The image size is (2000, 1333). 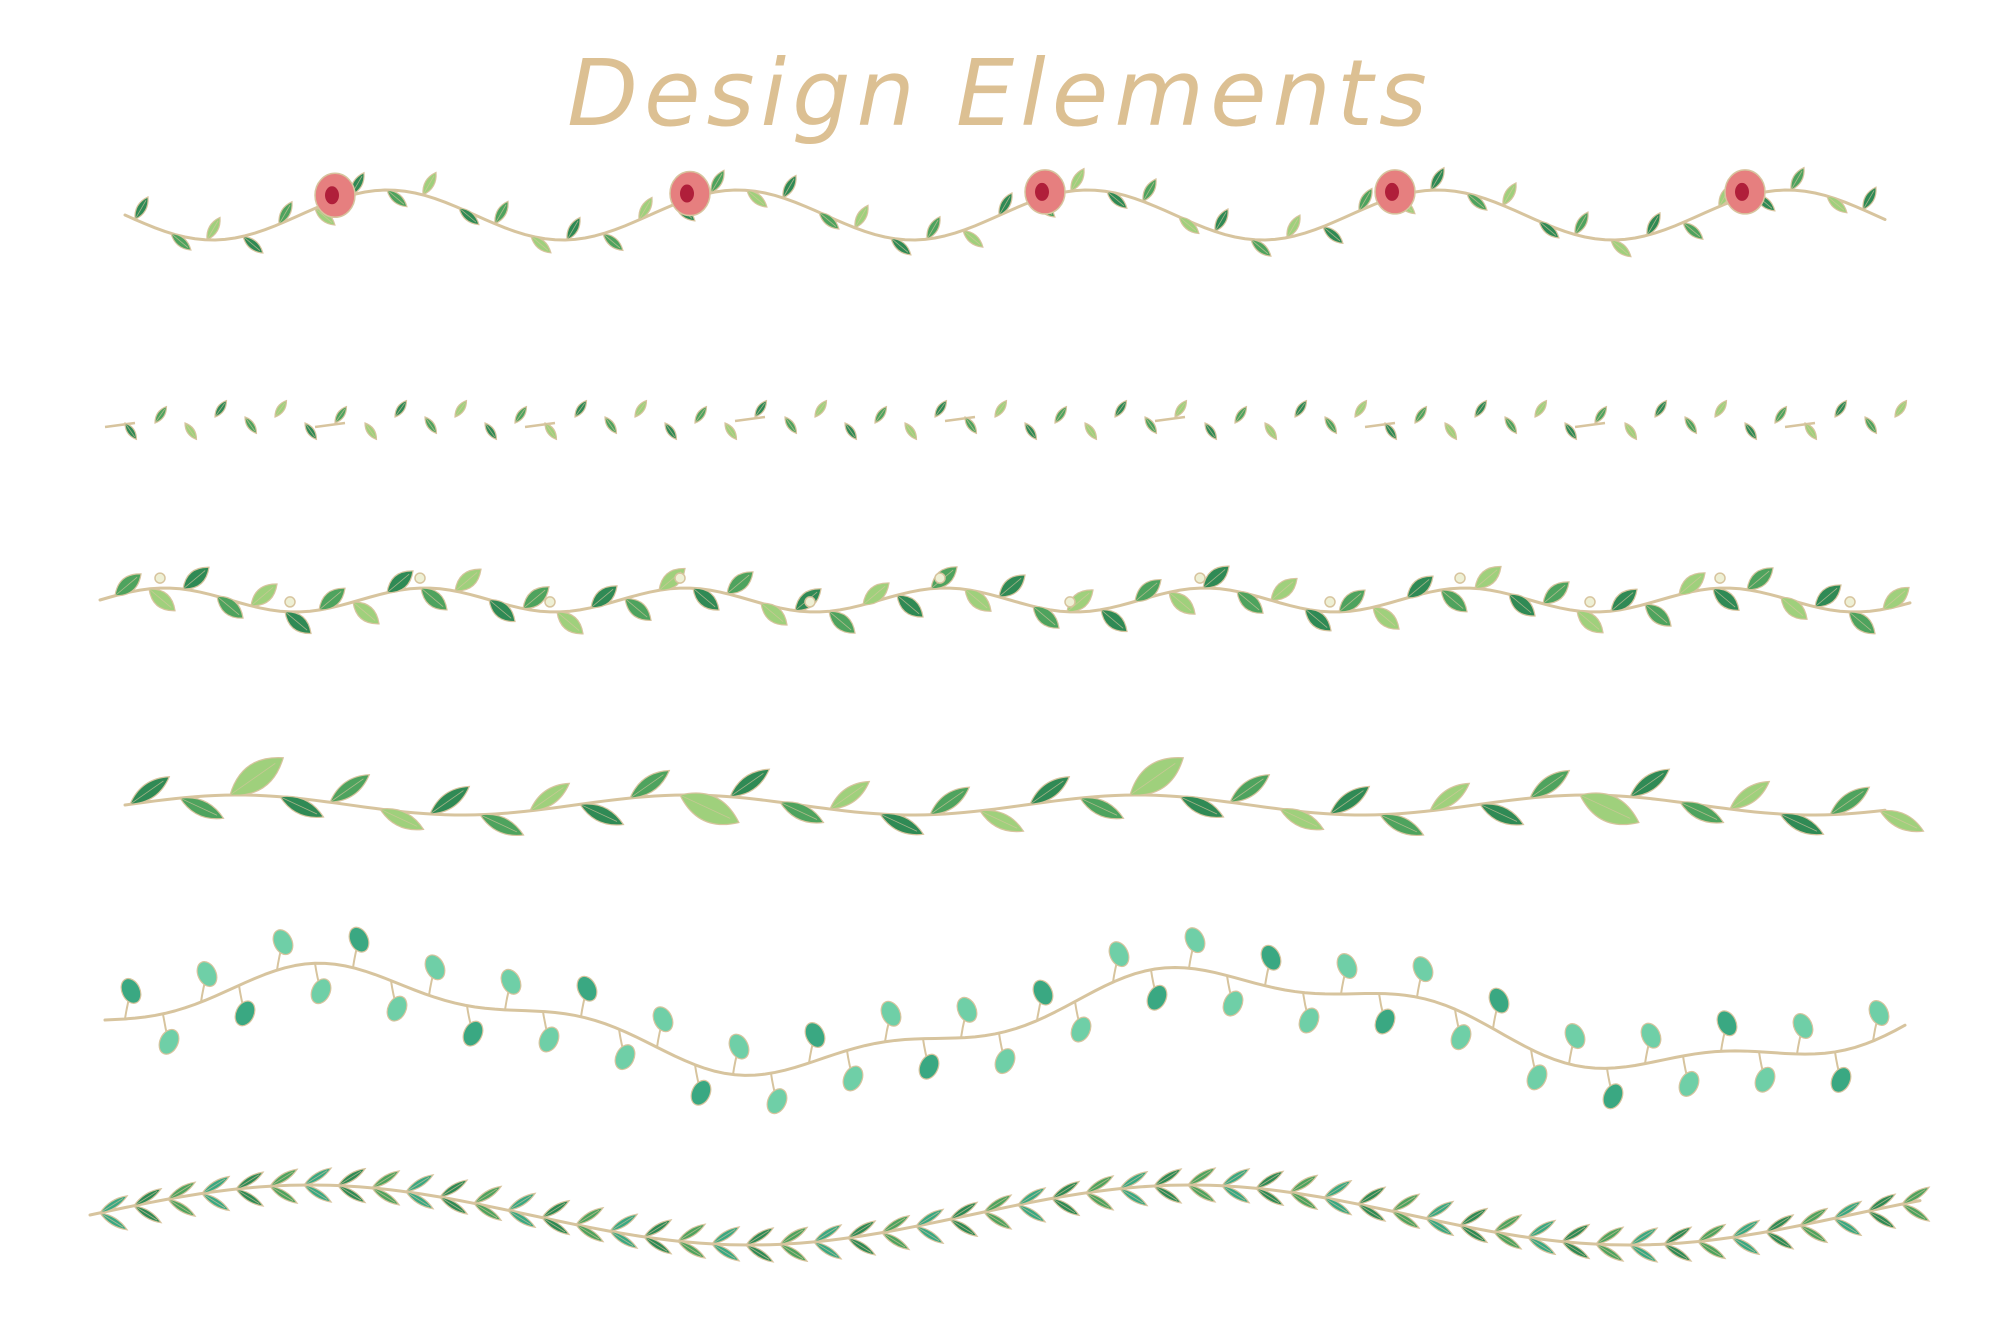 What do you see at coordinates (1005, 600) in the screenshot?
I see `round-leaf-border` at bounding box center [1005, 600].